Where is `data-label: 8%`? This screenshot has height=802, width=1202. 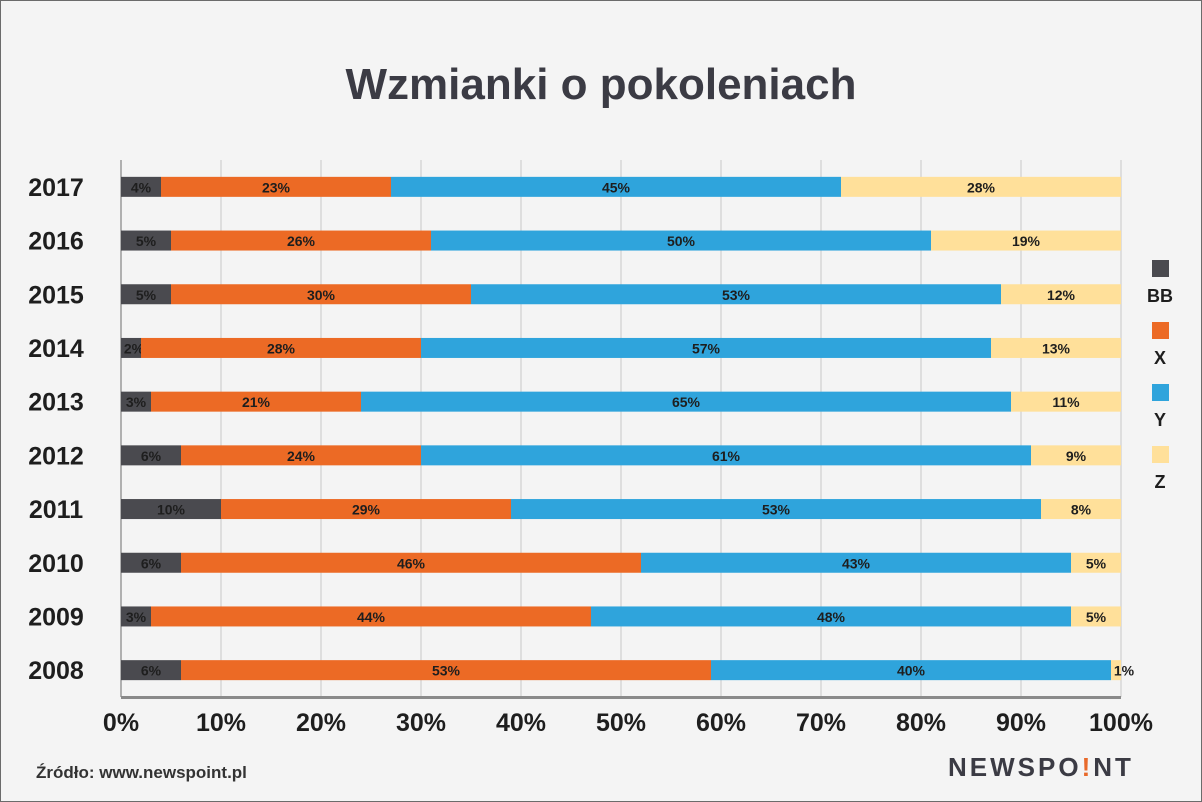
data-label: 8% is located at coordinates (1081, 510).